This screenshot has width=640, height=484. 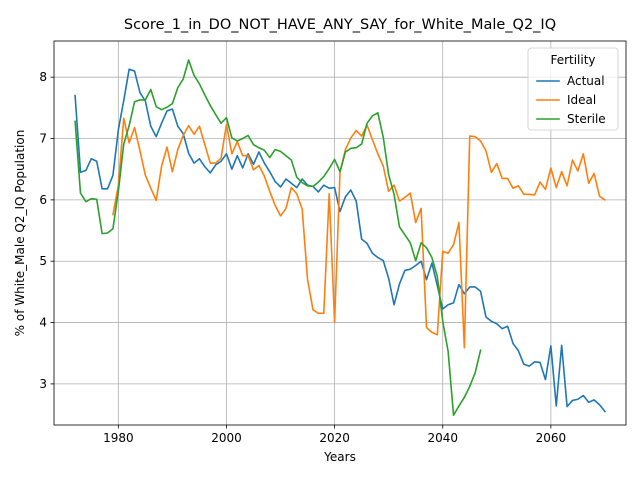 I want to click on x-tick-label: 2060, so click(x=551, y=438).